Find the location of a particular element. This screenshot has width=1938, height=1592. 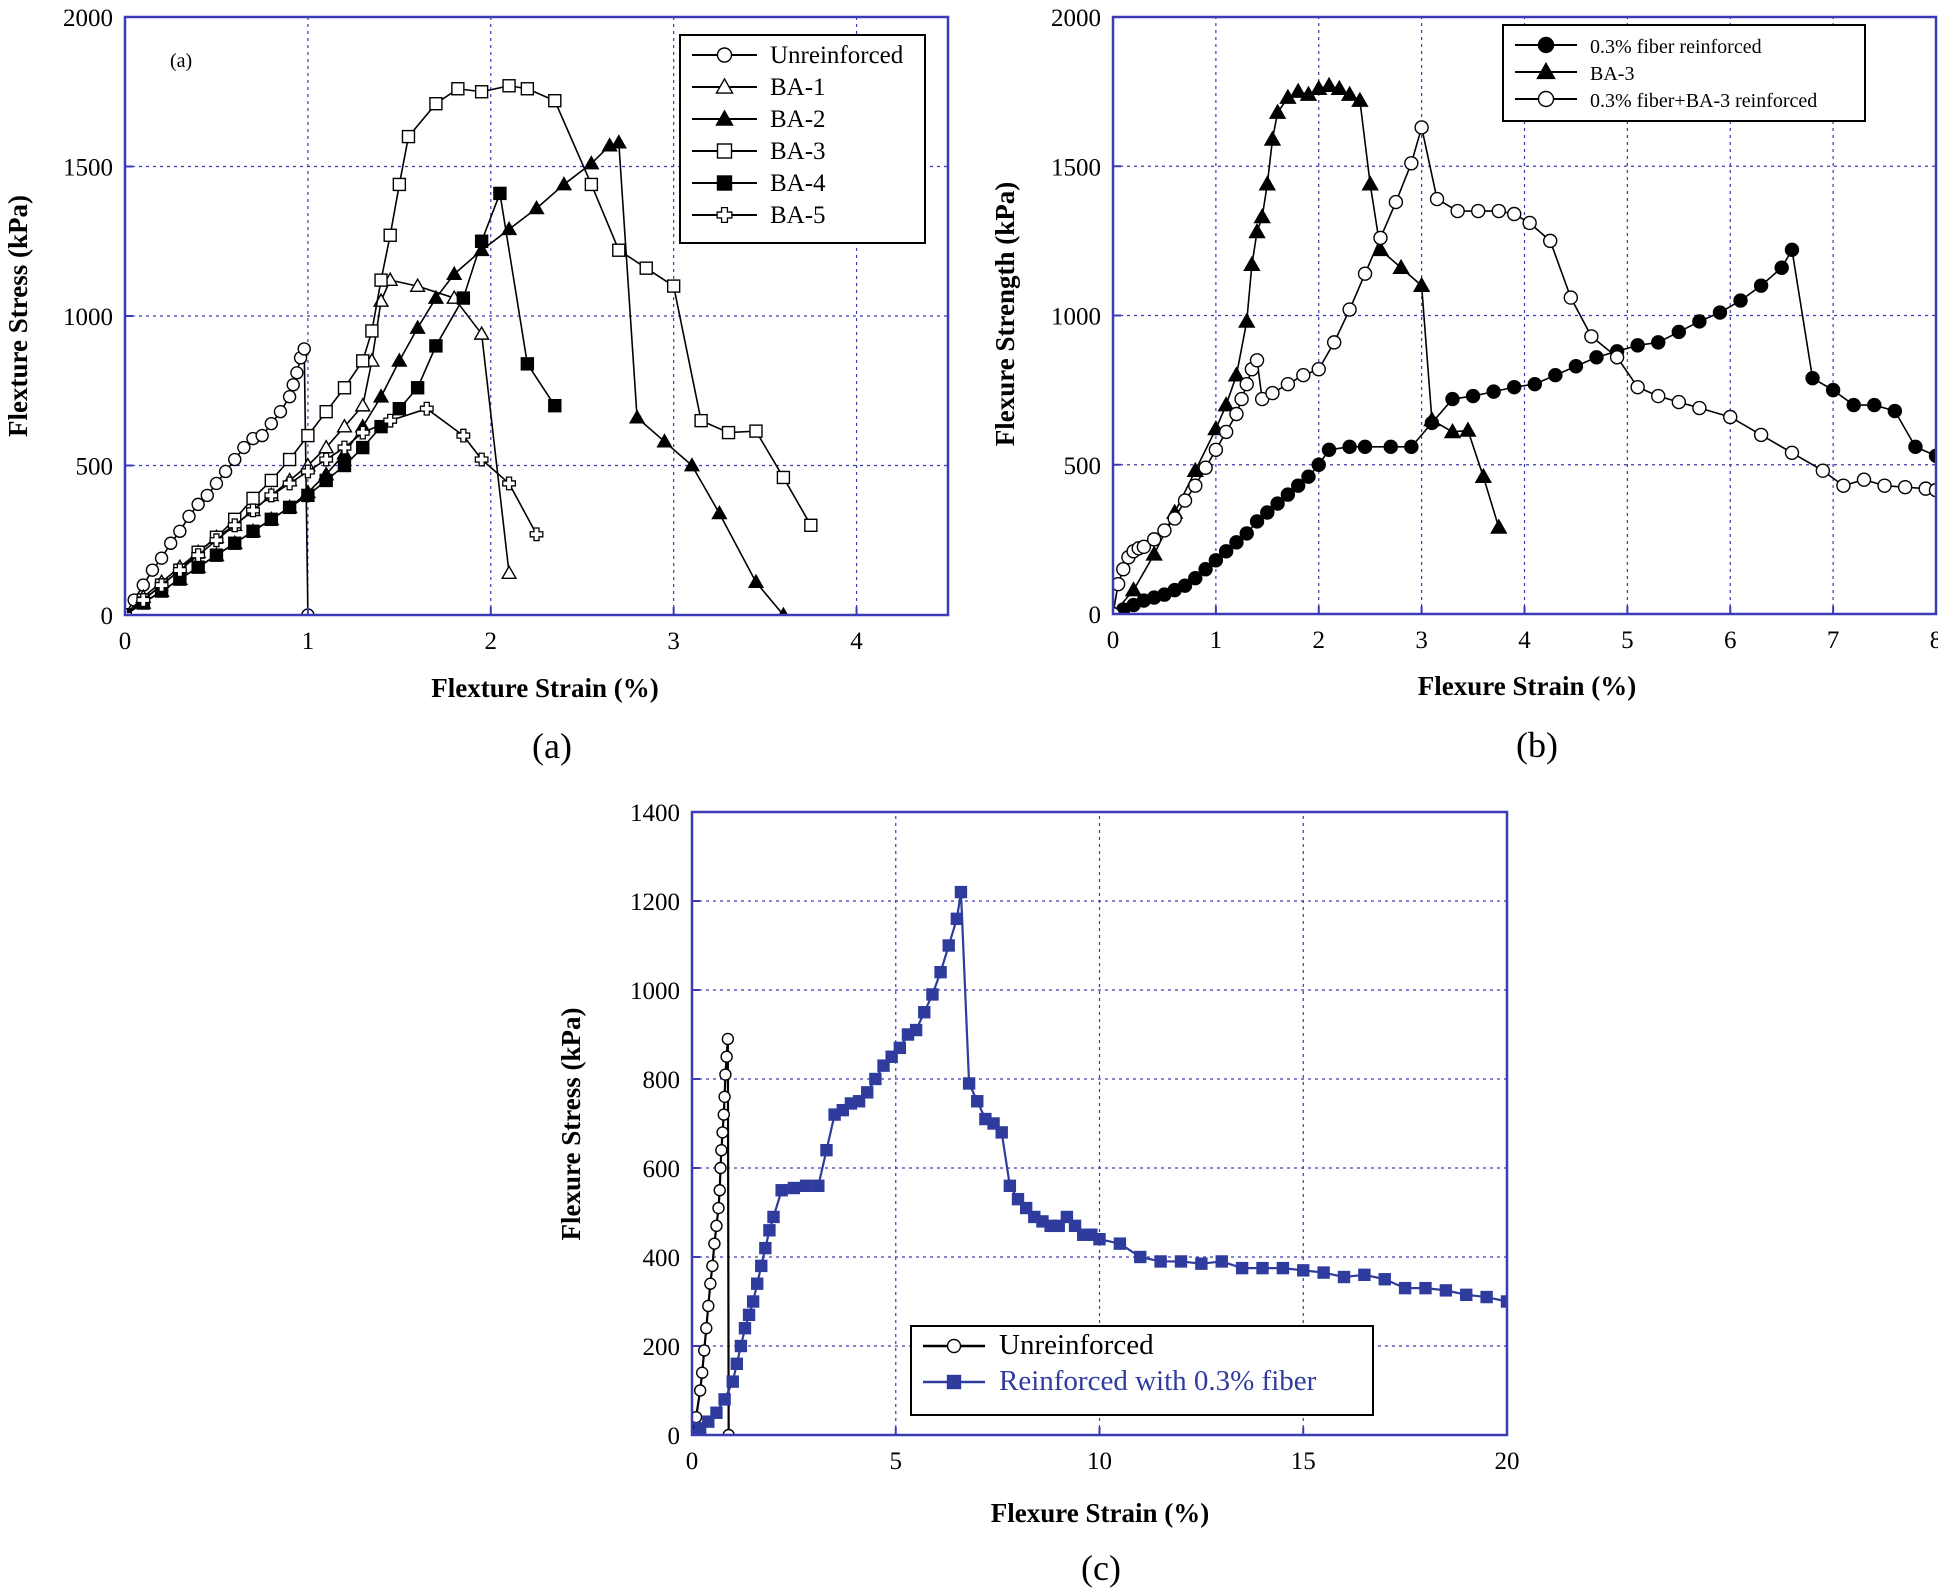

series-b-2-line is located at coordinates (1306, 349).